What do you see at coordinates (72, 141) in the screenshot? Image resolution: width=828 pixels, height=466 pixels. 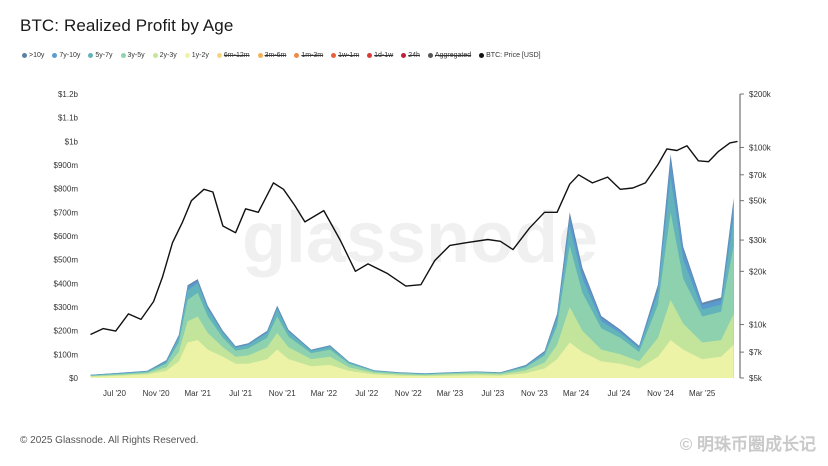 I see `y-left-tick-label: $1b` at bounding box center [72, 141].